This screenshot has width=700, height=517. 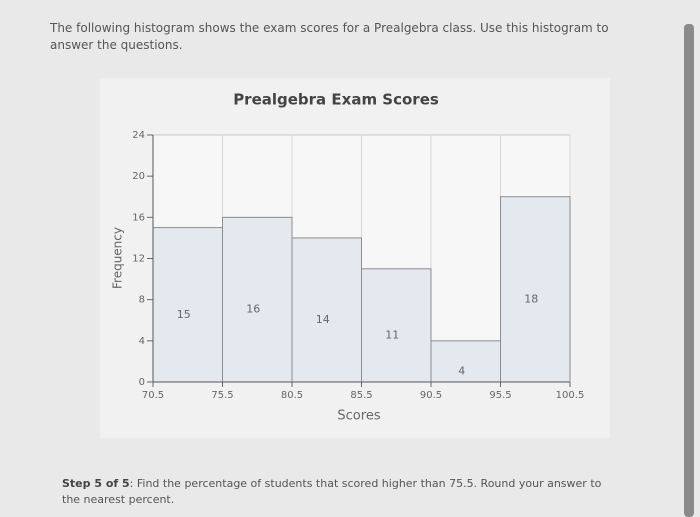 What do you see at coordinates (431, 395) in the screenshot?
I see `x-tick-label: 90.5` at bounding box center [431, 395].